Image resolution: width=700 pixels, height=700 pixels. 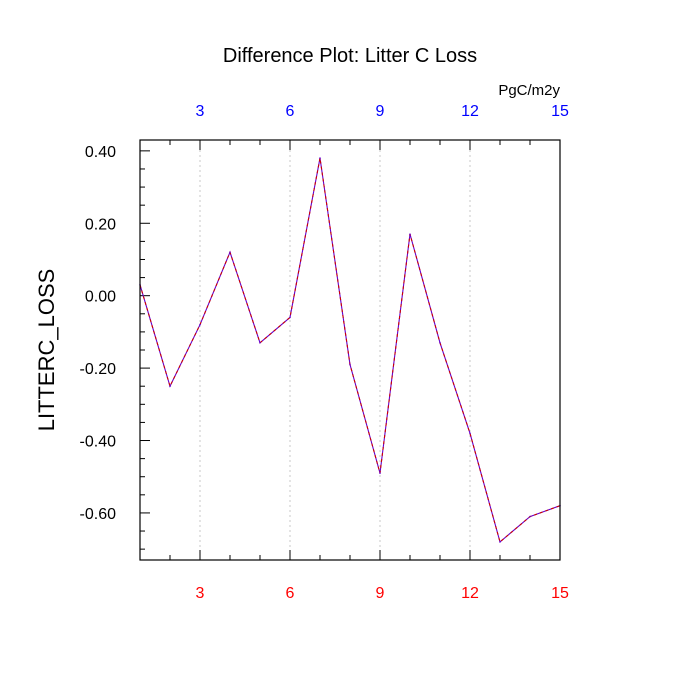 I want to click on x-tick-label-top: 3, so click(x=200, y=111).